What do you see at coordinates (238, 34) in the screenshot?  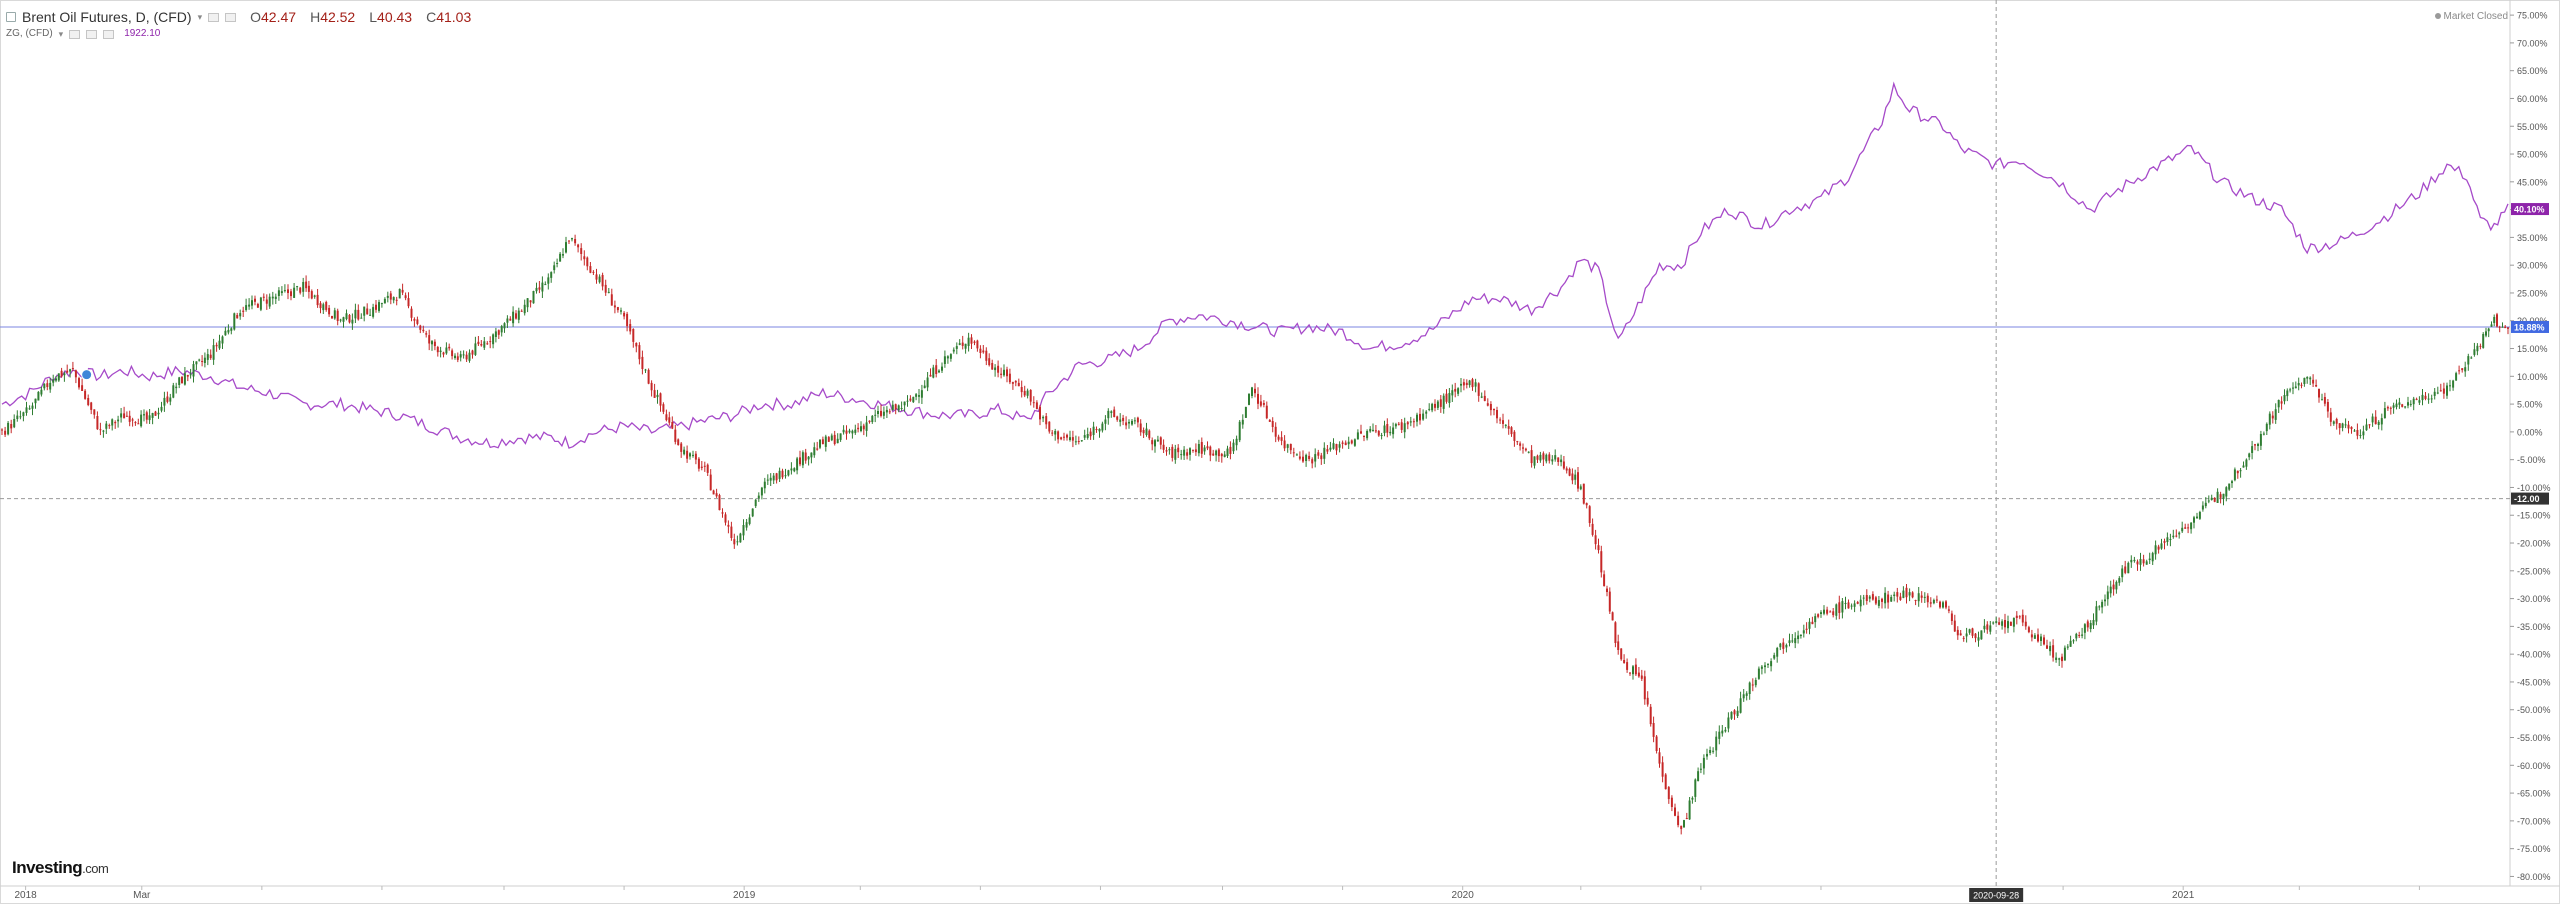 I see `compare-symbol-row: ZG, (CFD) ▾ 1922.10` at bounding box center [238, 34].